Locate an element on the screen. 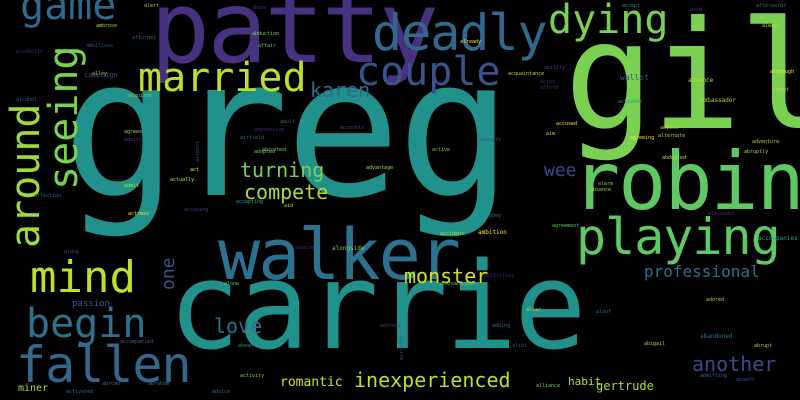  word-actress: actress is located at coordinates (139, 214).